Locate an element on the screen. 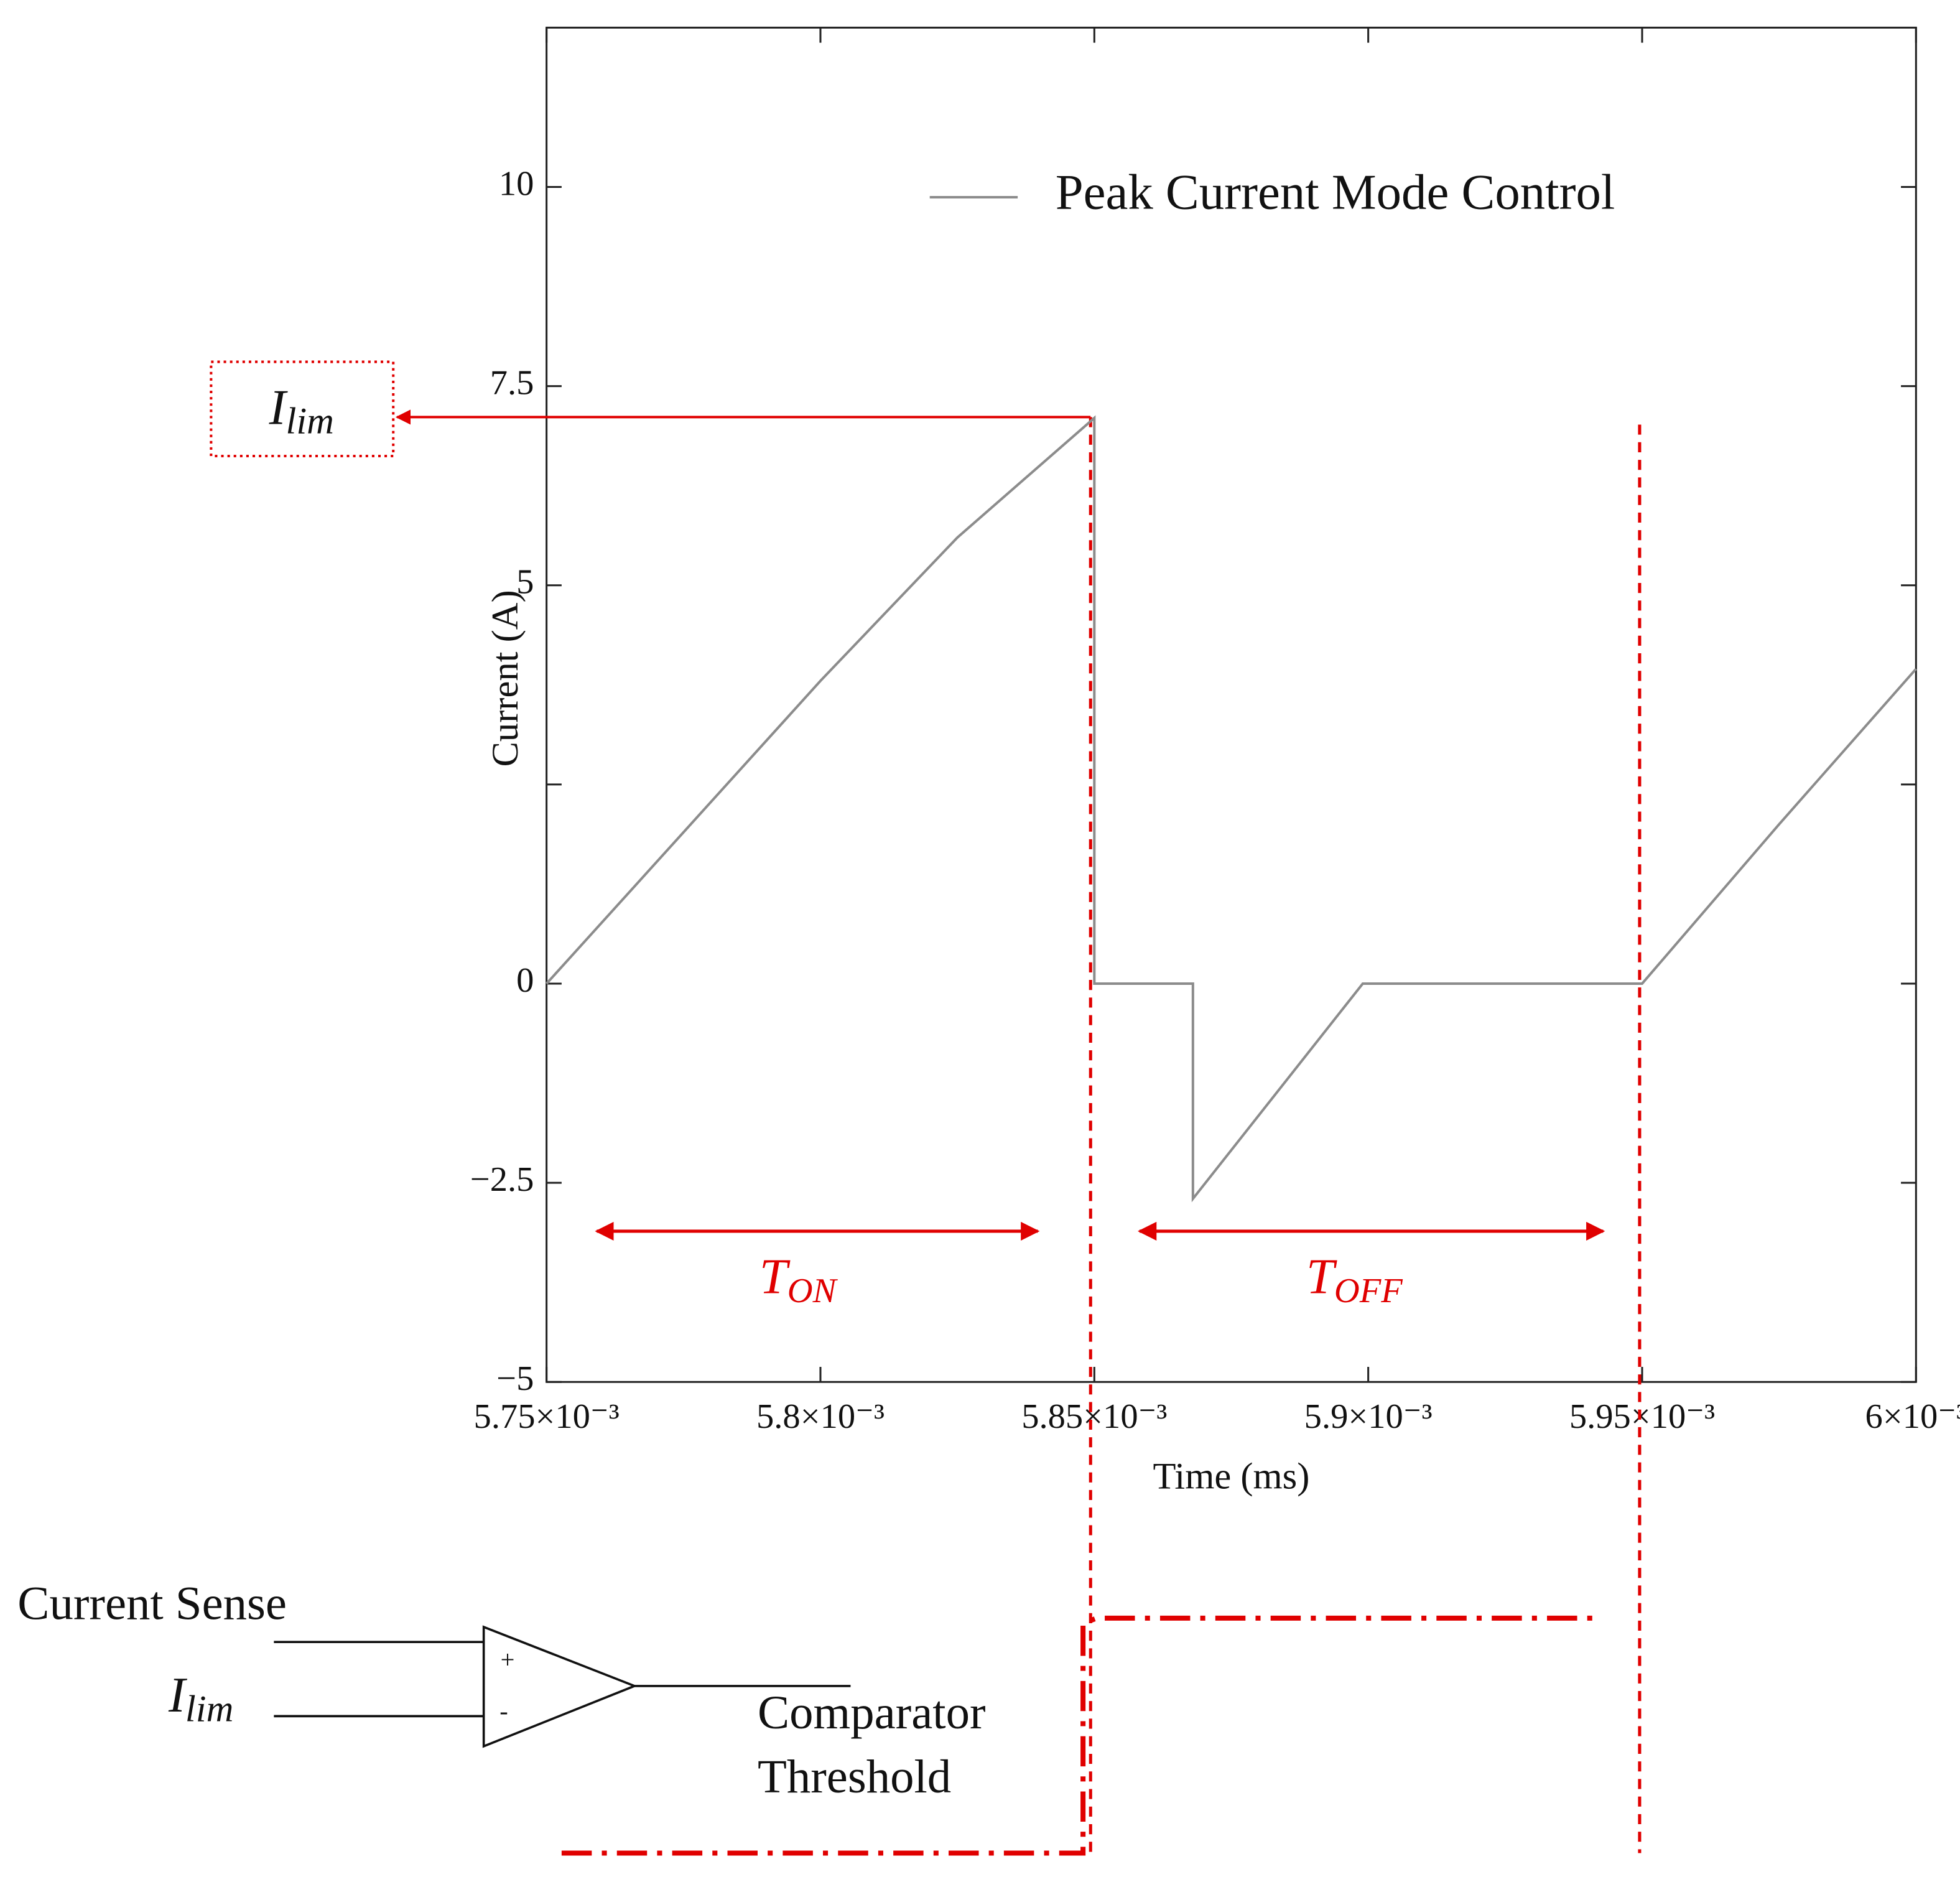 The image size is (1960, 1887). x-axis-label: Time (ms) is located at coordinates (1231, 1477).